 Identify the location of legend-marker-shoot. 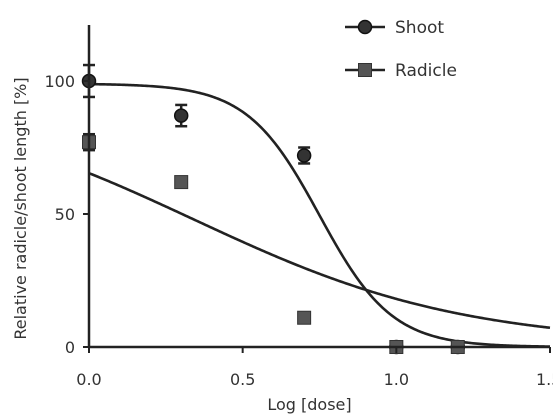
(365, 27).